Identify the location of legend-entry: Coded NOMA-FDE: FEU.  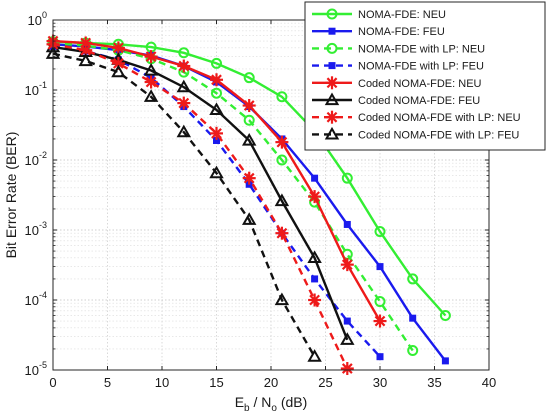
(396, 99).